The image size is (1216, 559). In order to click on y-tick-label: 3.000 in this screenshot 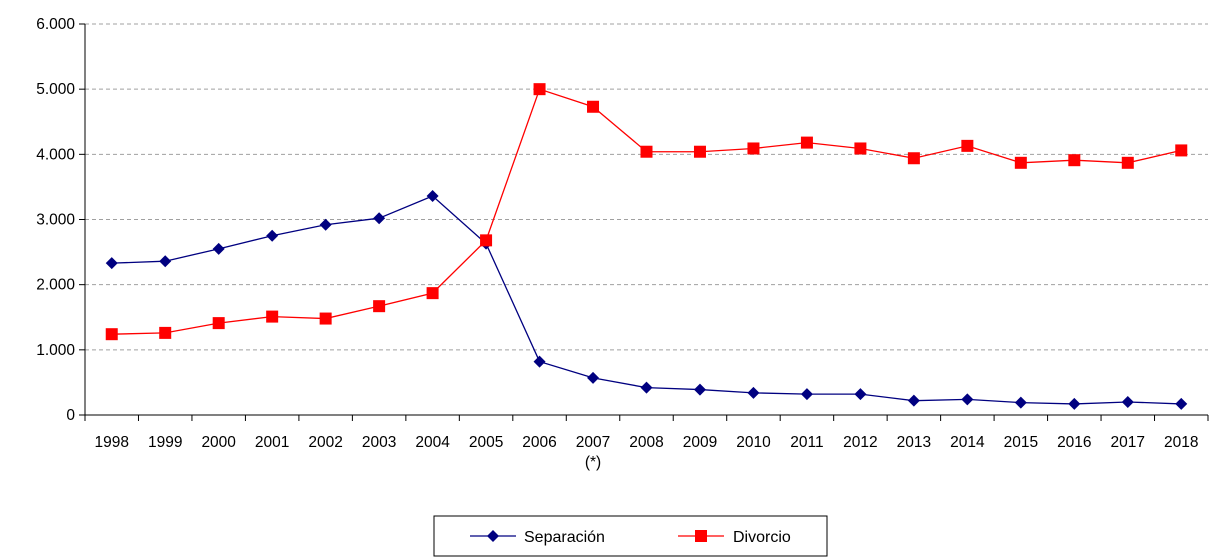, I will do `click(55, 220)`.